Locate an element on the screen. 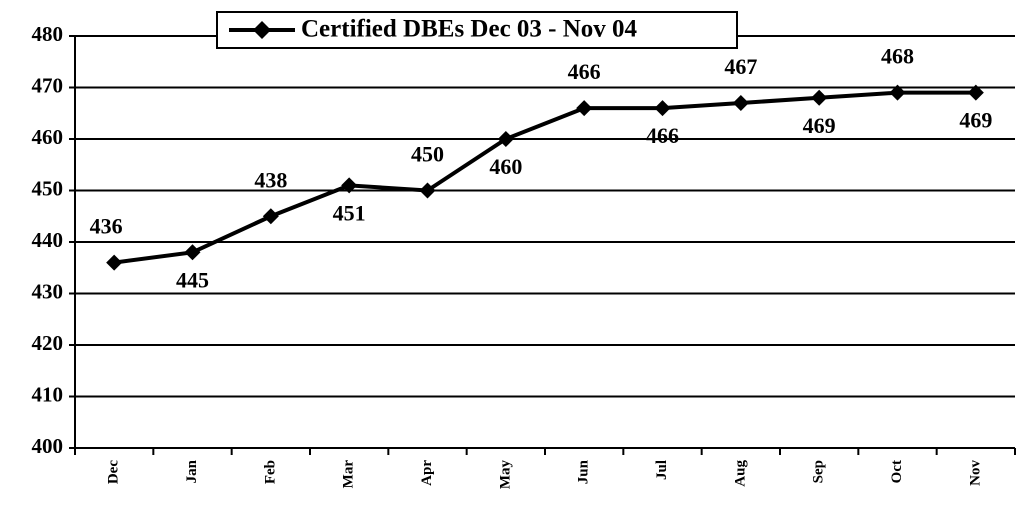 Image resolution: width=1020 pixels, height=511 pixels. legend-box is located at coordinates (477, 30).